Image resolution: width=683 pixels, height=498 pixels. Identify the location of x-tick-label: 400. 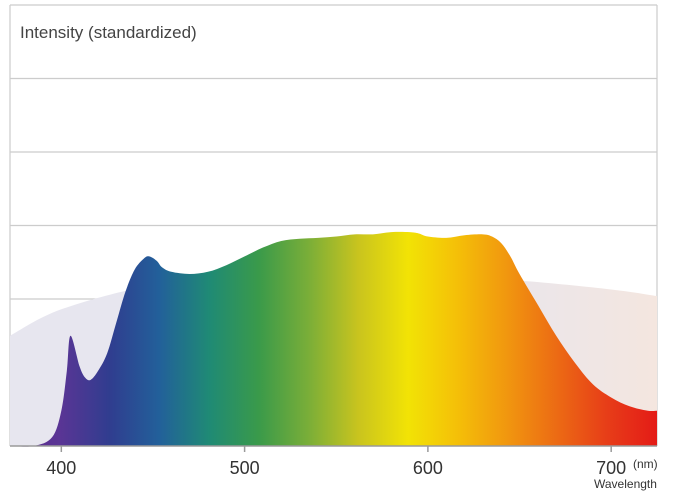
(61, 468).